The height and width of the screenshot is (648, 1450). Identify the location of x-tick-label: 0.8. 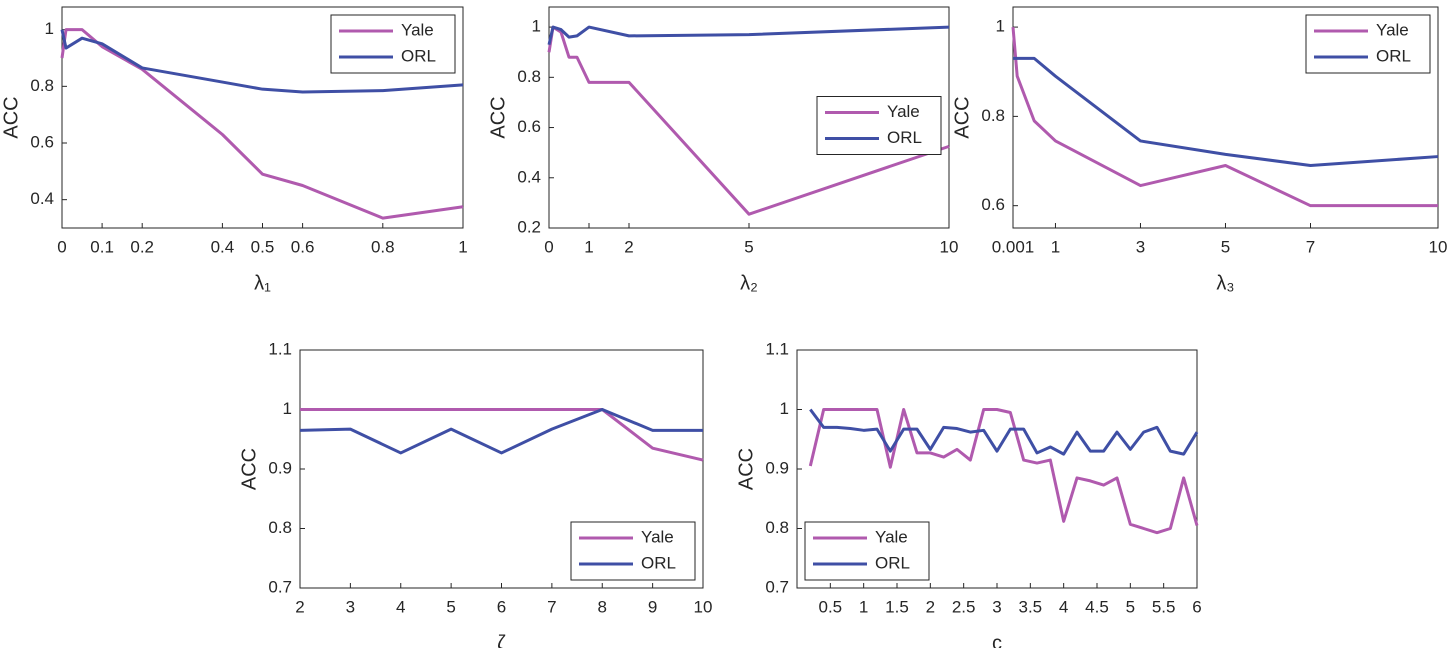
(383, 246).